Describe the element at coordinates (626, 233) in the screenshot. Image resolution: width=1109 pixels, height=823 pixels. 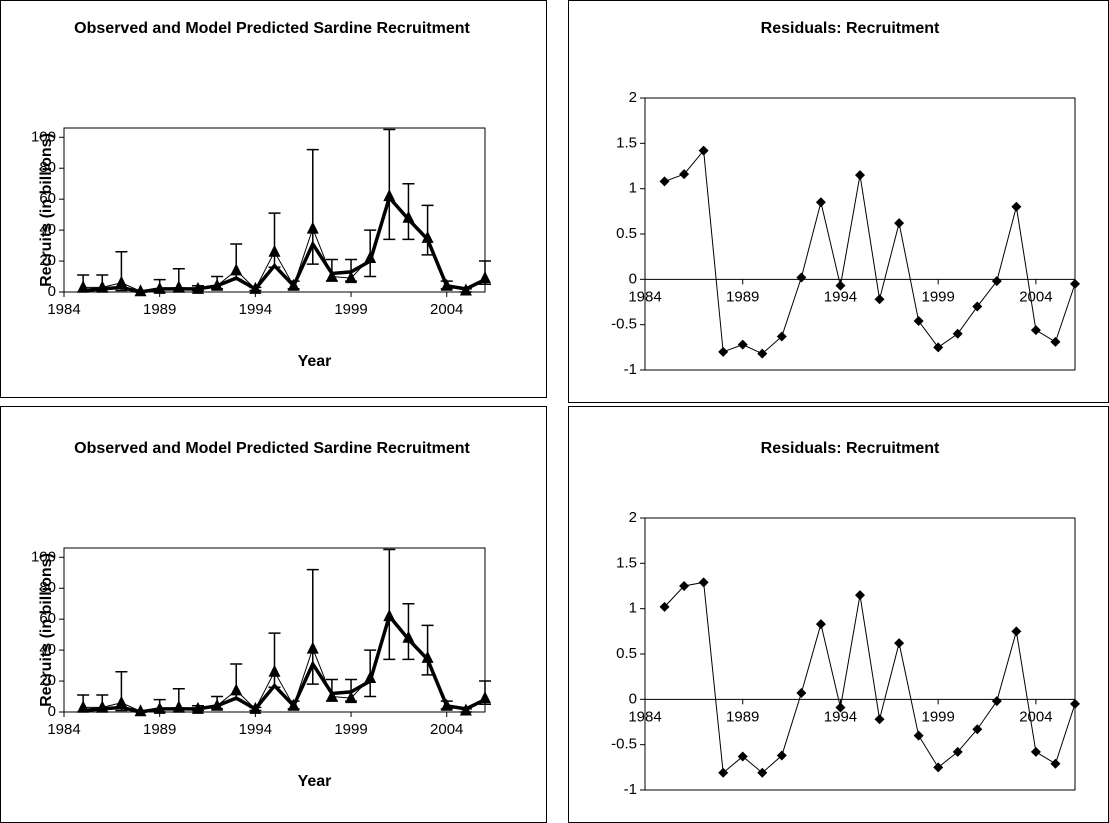
I see `y-tick-label: 0.5` at that location.